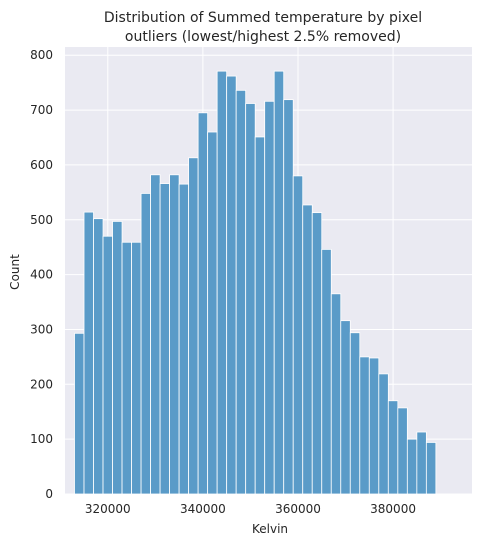  I want to click on x-tick-label-2: 360000, so click(298, 509).